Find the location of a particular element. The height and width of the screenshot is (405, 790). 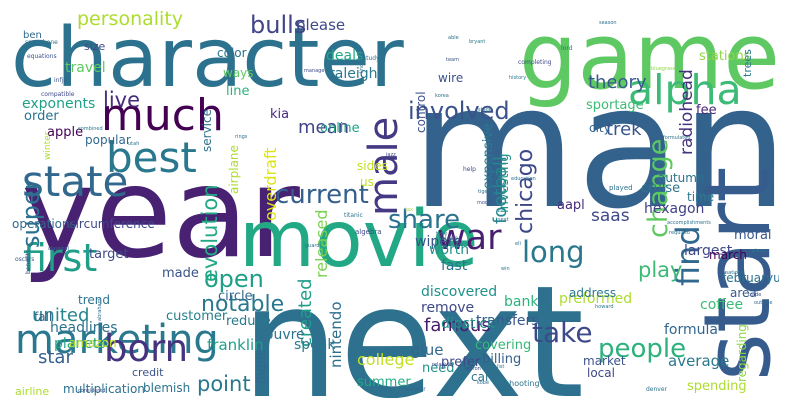

word-please: please is located at coordinates (320, 25).